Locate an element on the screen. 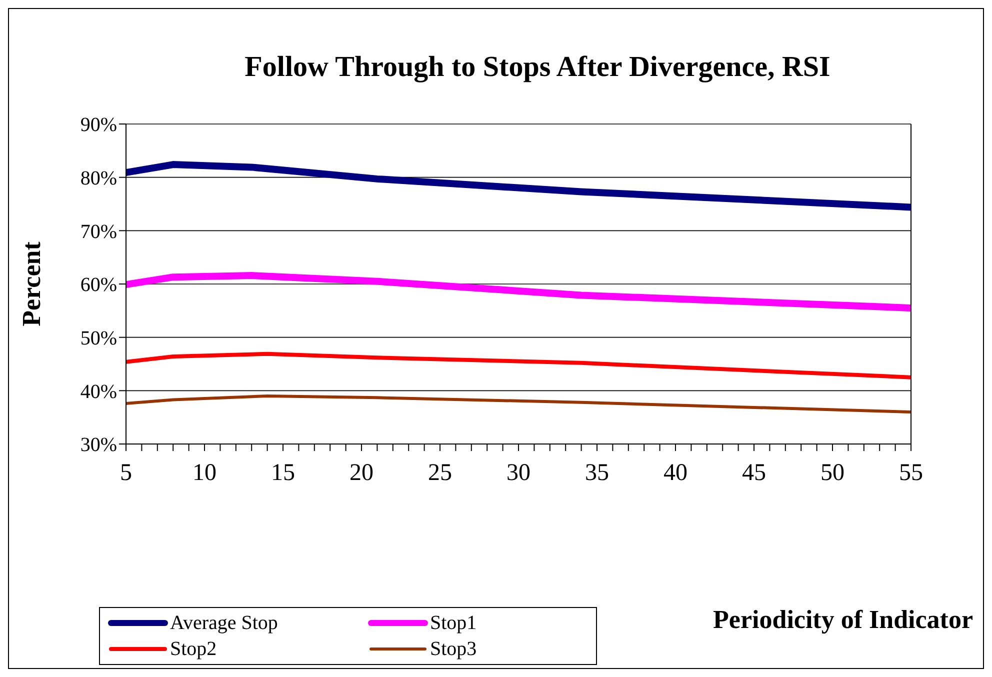 Image resolution: width=992 pixels, height=677 pixels. x-tick-label: 15 is located at coordinates (283, 473).